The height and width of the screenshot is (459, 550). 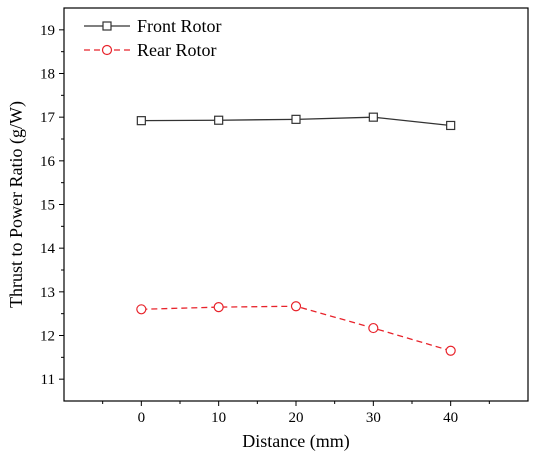 I want to click on legend-label: Front Rotor, so click(x=179, y=26).